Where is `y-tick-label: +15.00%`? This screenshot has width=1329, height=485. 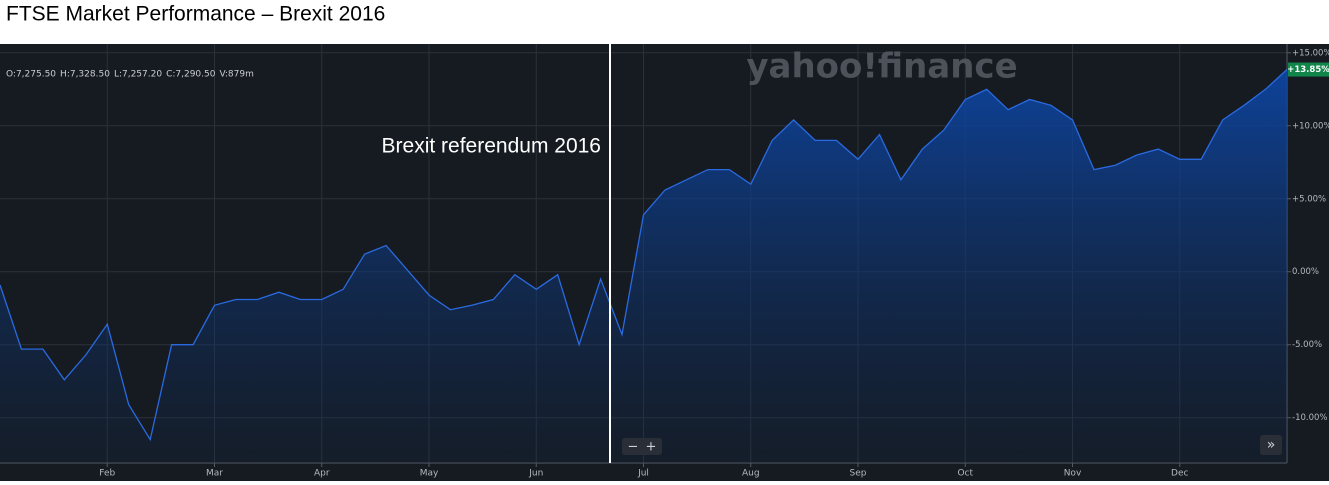 y-tick-label: +15.00% is located at coordinates (1310, 53).